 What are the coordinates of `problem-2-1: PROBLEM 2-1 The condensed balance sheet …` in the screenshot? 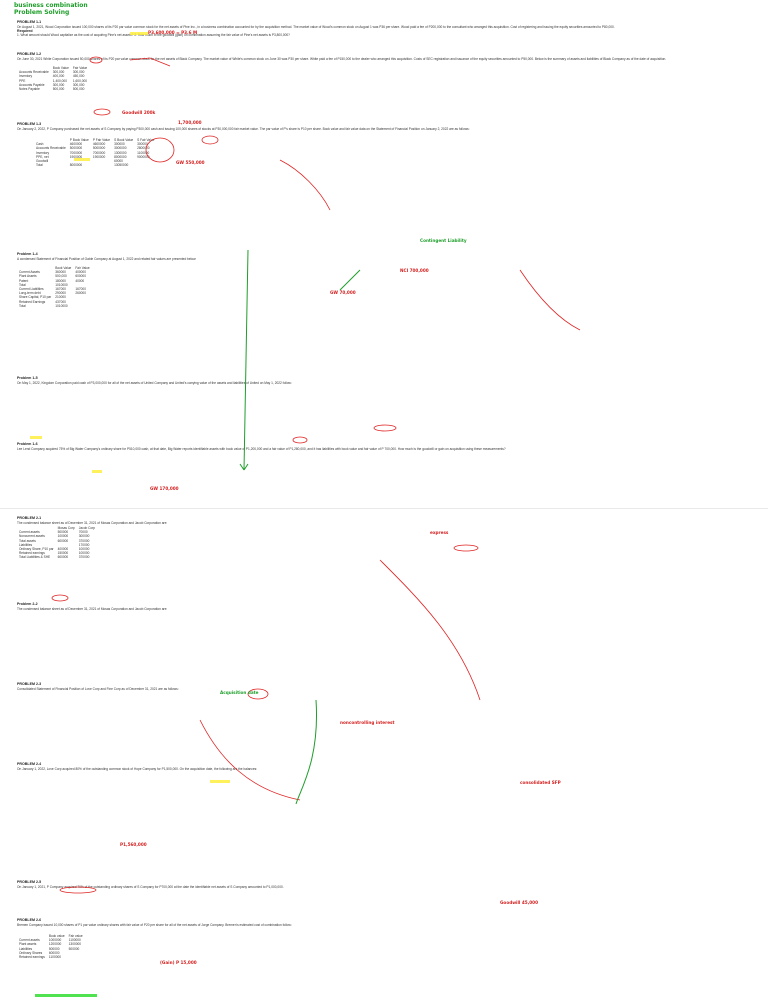 It's located at (92, 520).